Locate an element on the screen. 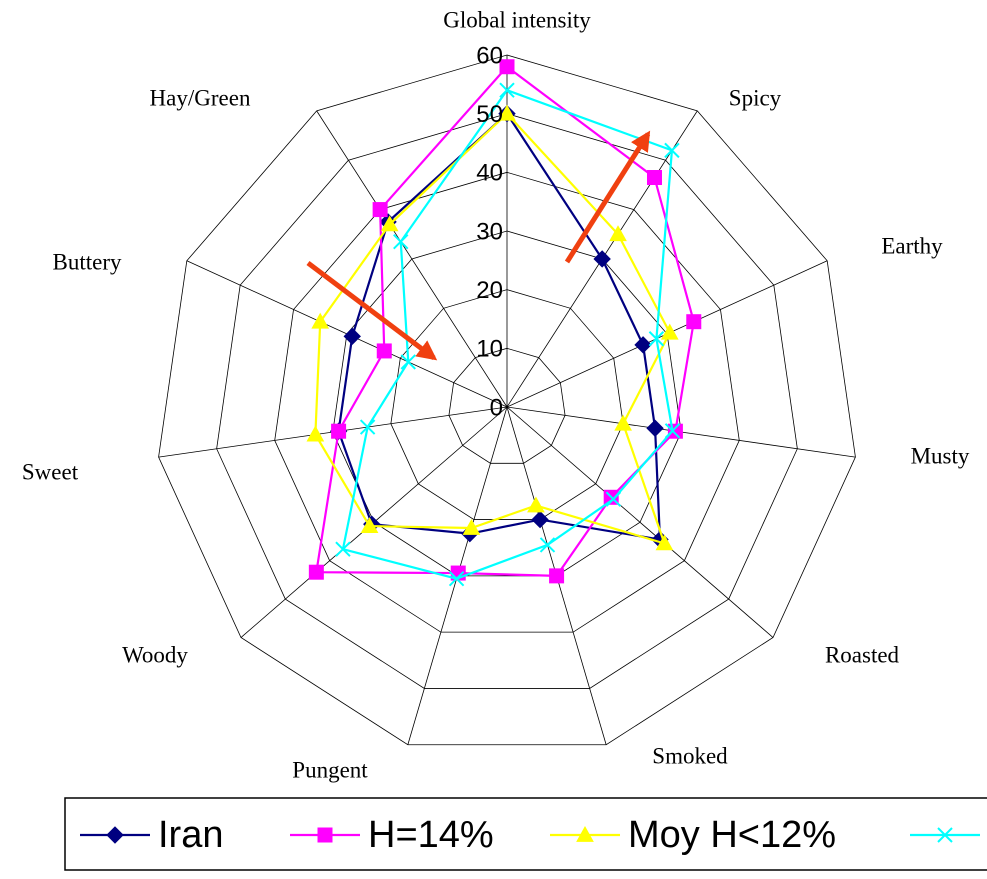 This screenshot has height=879, width=987. legend-label: Moy H<12% is located at coordinates (732, 835).